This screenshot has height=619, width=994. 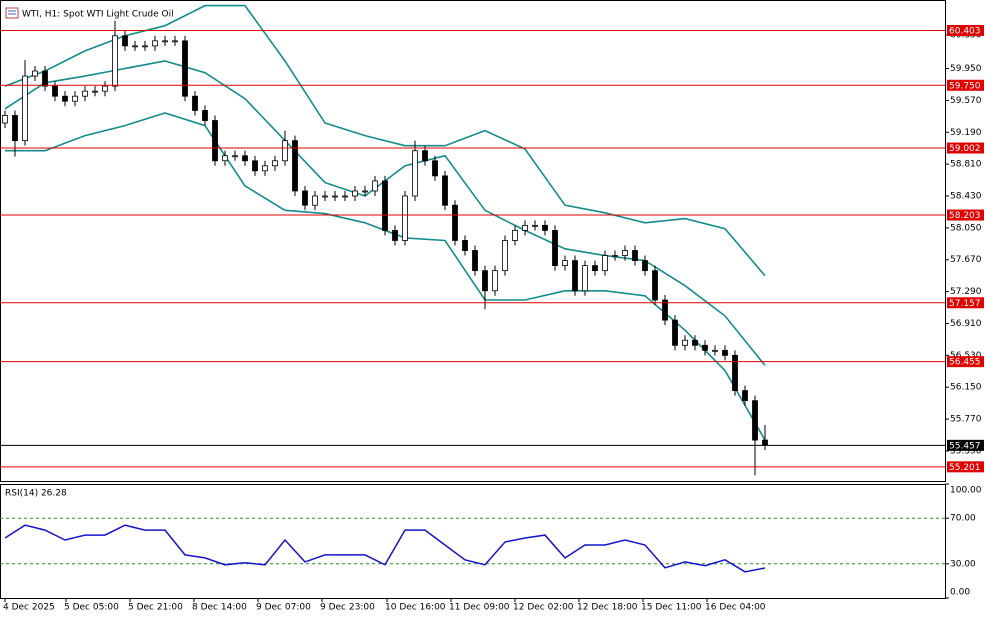 What do you see at coordinates (966, 69) in the screenshot?
I see `y-tick-label: 59.950` at bounding box center [966, 69].